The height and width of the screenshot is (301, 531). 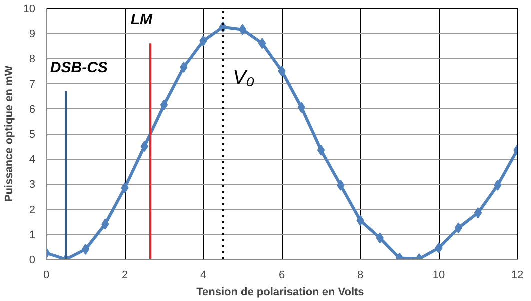 What do you see at coordinates (32, 185) in the screenshot?
I see `y-tick-label: 3` at bounding box center [32, 185].